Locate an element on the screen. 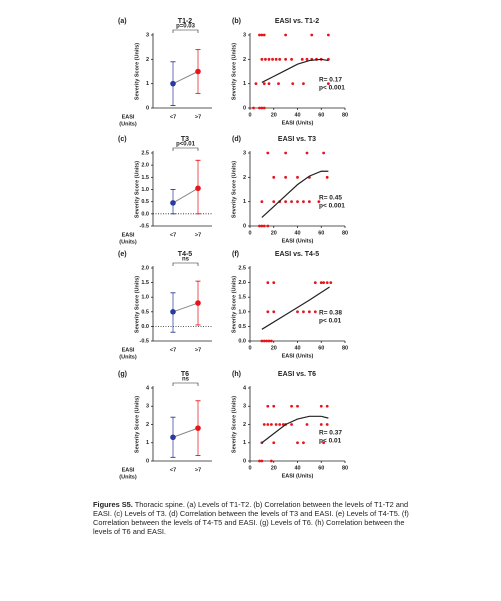 The width and height of the screenshot is (501, 601). panel-label: (a) is located at coordinates (122, 21).